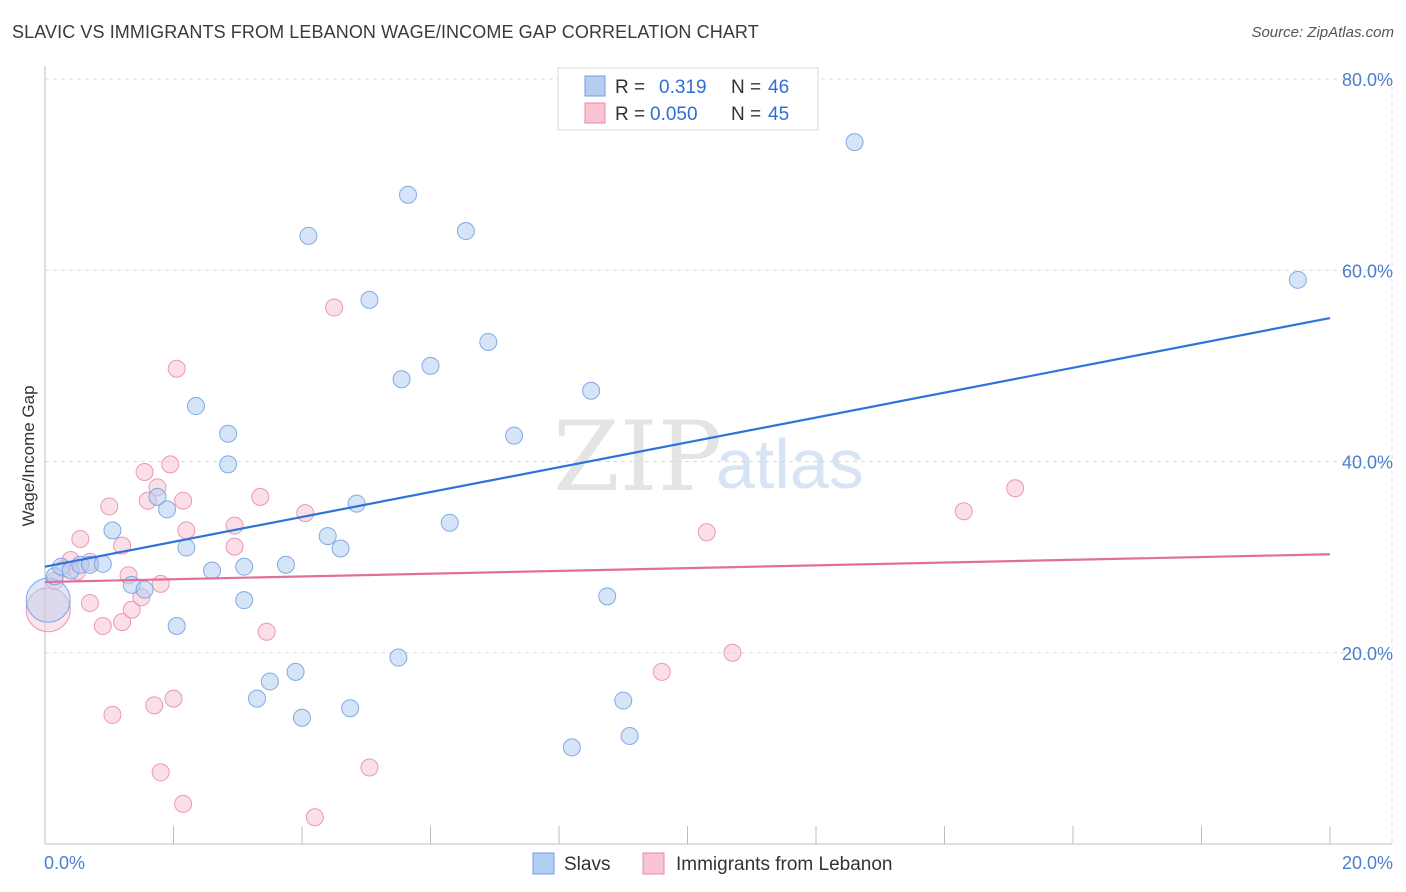  What do you see at coordinates (1367, 271) in the screenshot?
I see `y-tick-label: 60.0%` at bounding box center [1367, 271].